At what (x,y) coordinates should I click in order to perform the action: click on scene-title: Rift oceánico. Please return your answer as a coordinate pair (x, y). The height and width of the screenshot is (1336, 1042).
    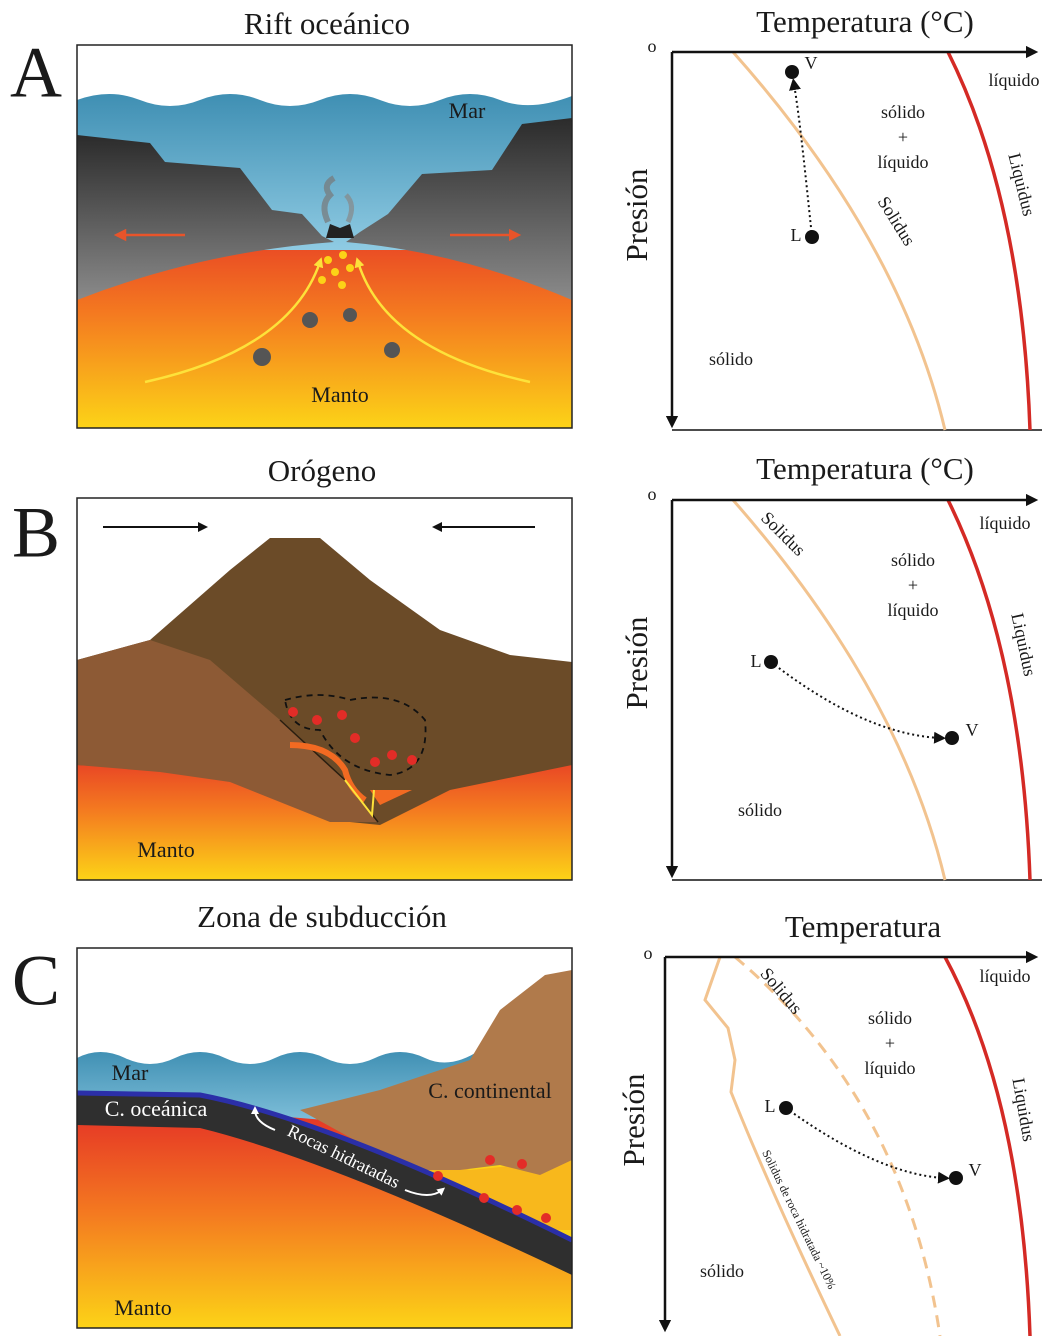
    Looking at the image, I should click on (327, 23).